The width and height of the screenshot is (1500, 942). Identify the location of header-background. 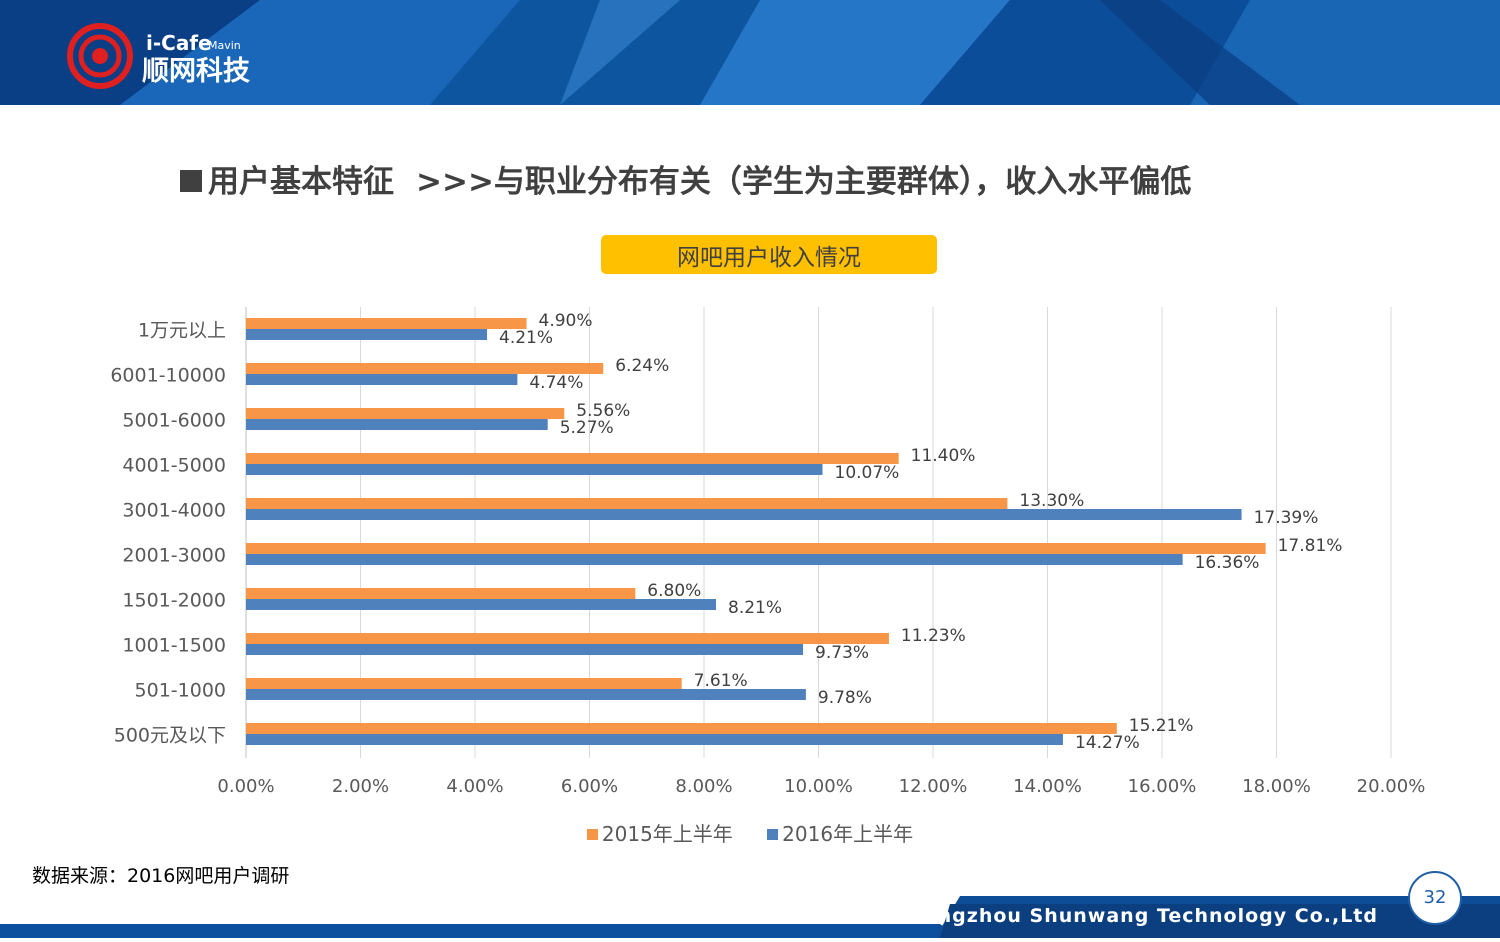
(750, 52).